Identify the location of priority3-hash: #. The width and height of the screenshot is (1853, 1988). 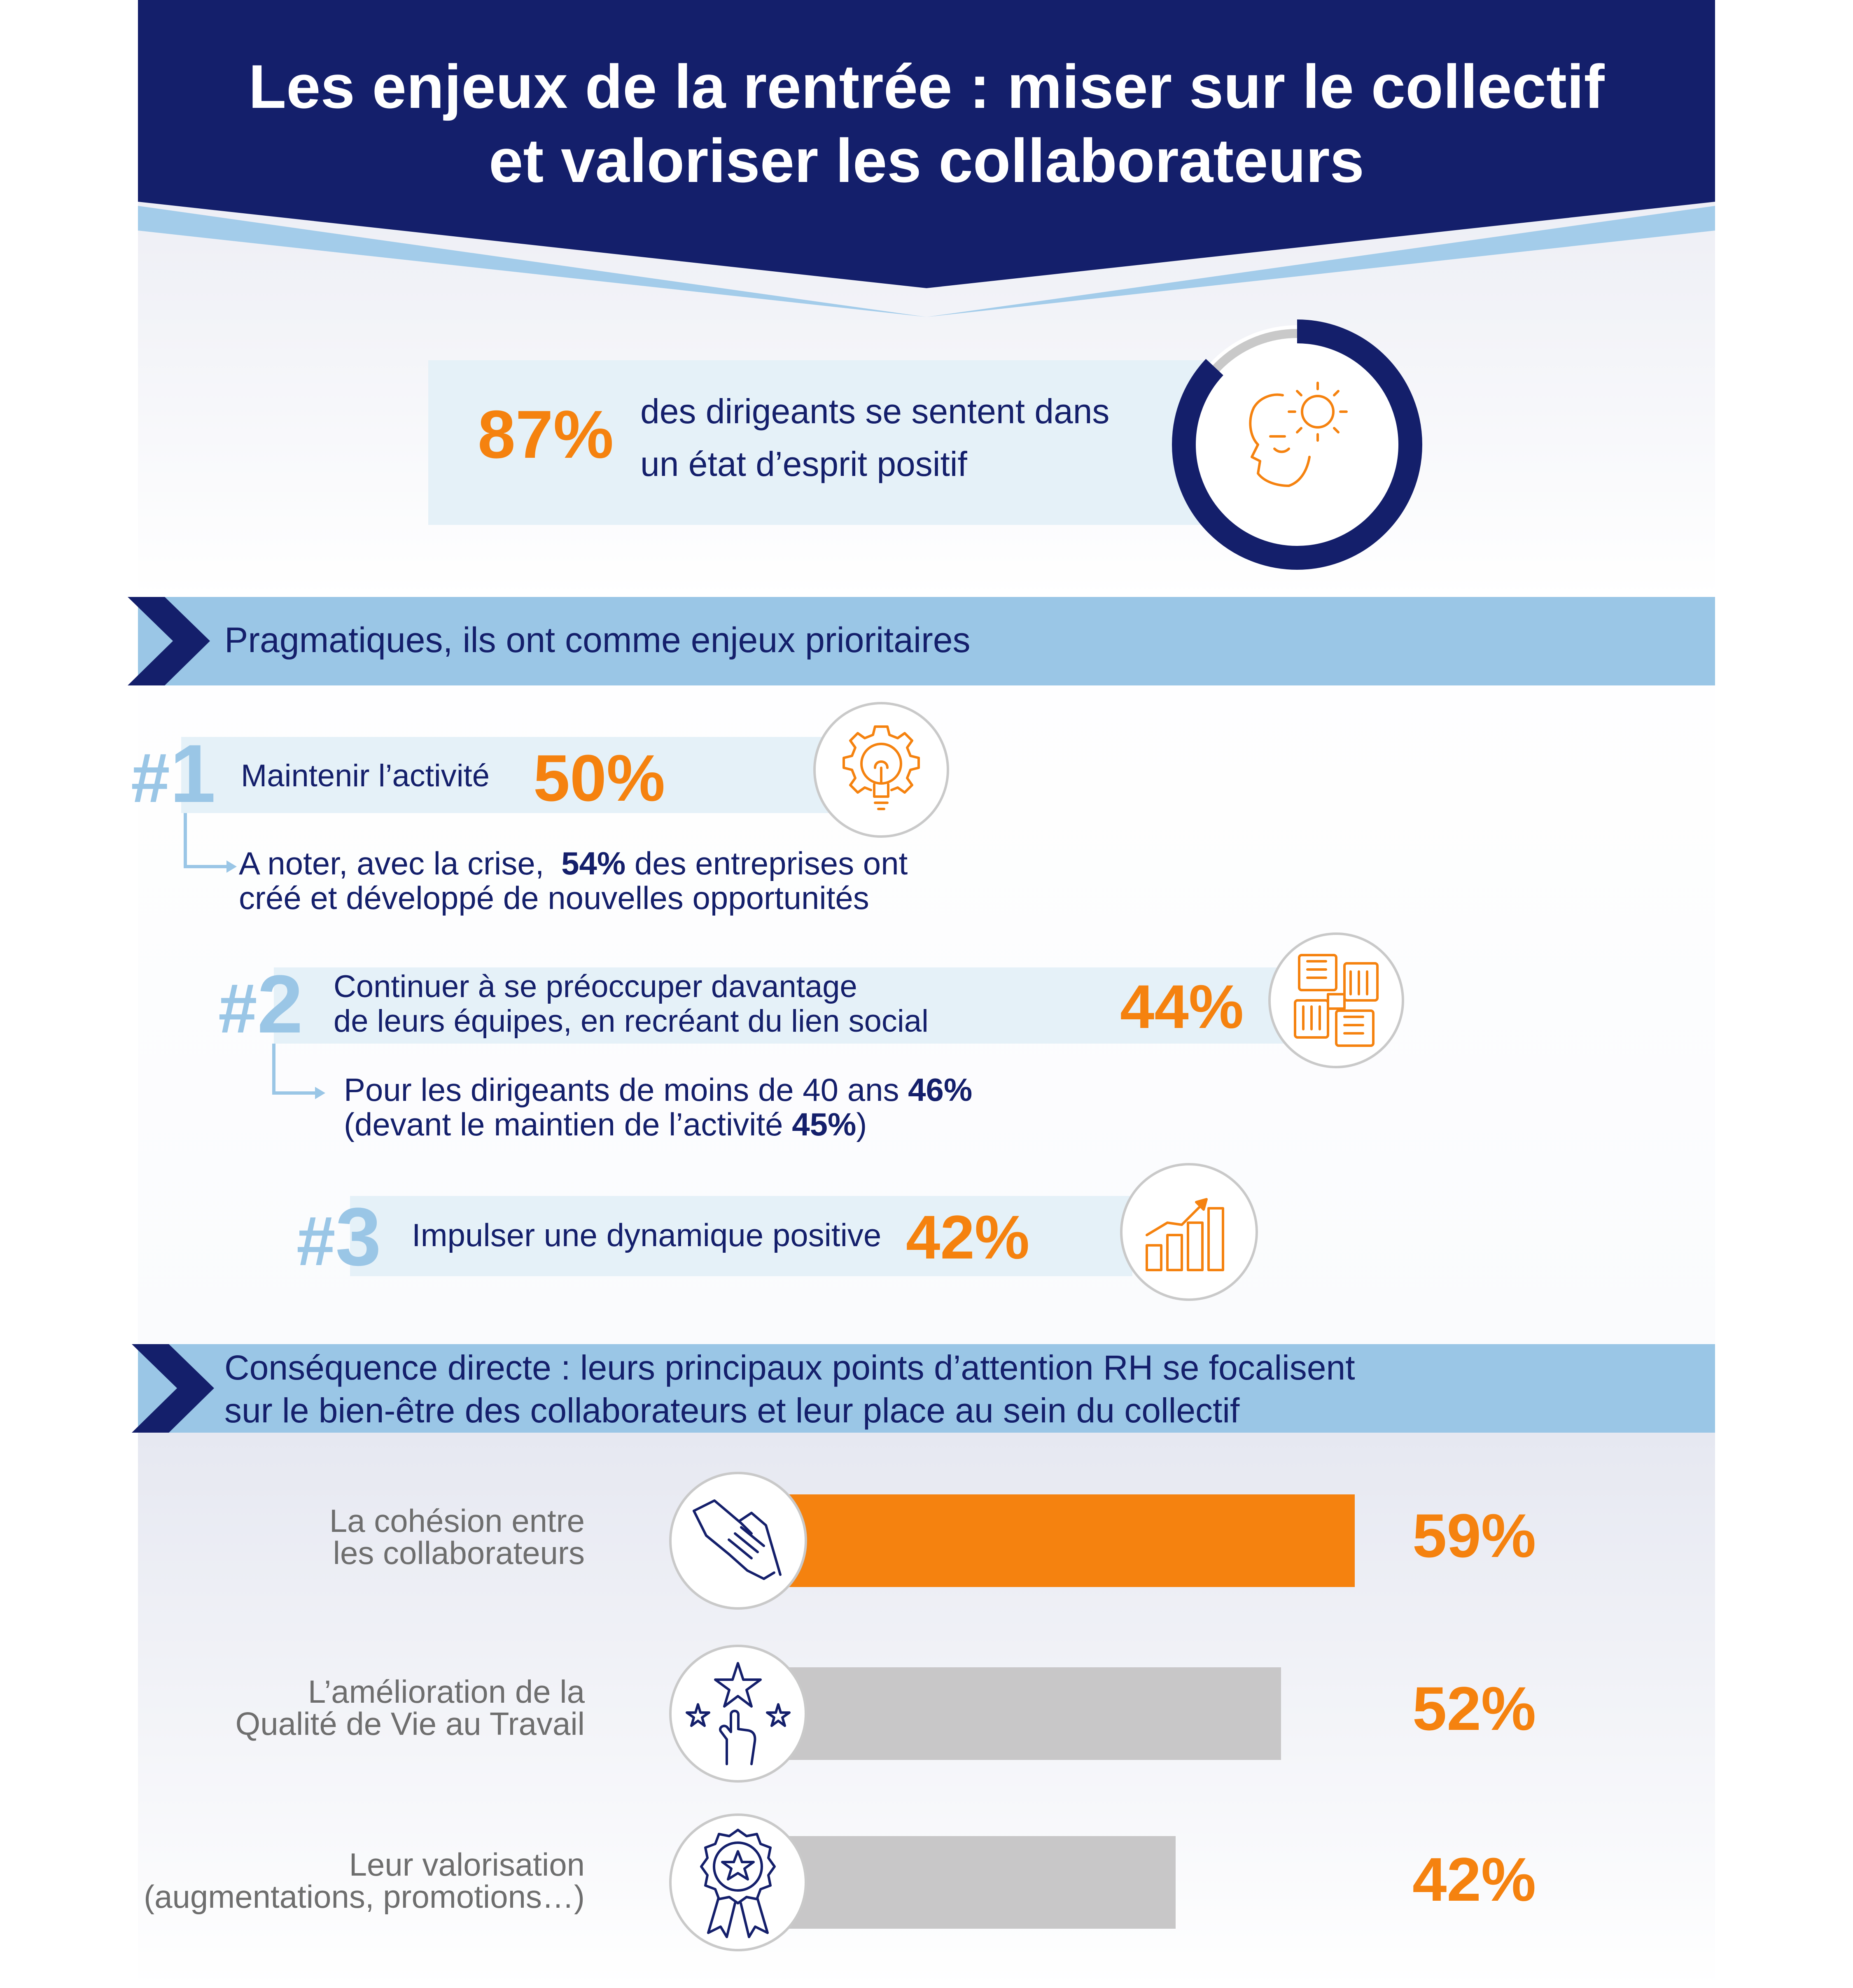
(316, 1241).